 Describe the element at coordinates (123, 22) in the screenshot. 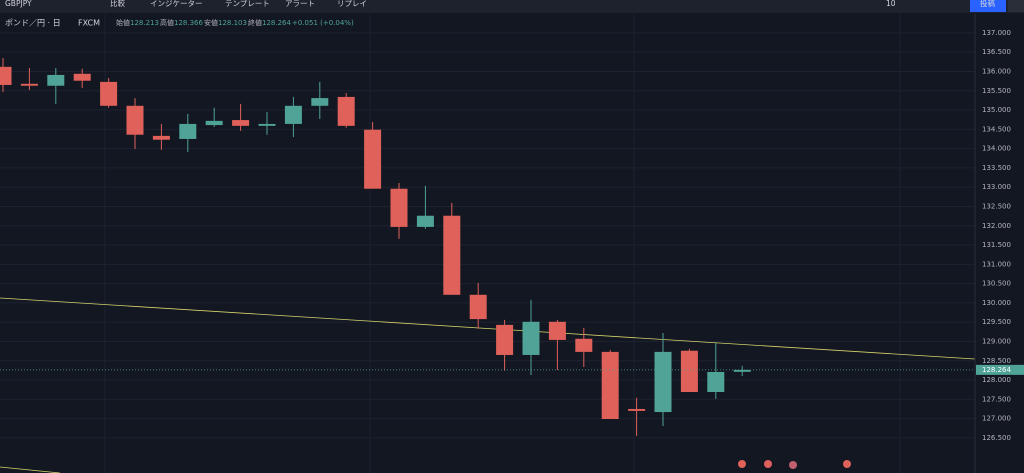

I see `legend-open-label: 始値` at that location.